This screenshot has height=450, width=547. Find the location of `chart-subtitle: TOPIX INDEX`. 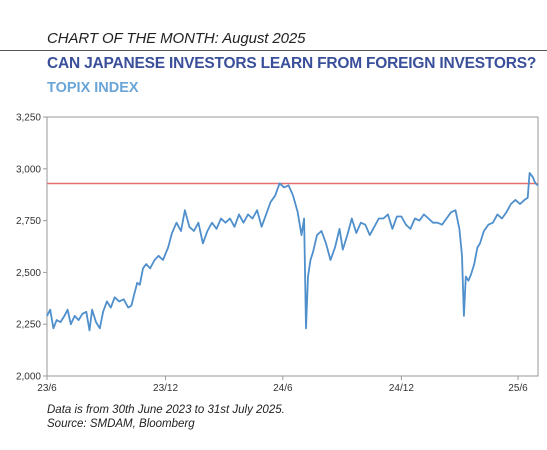

chart-subtitle: TOPIX INDEX is located at coordinates (93, 88).